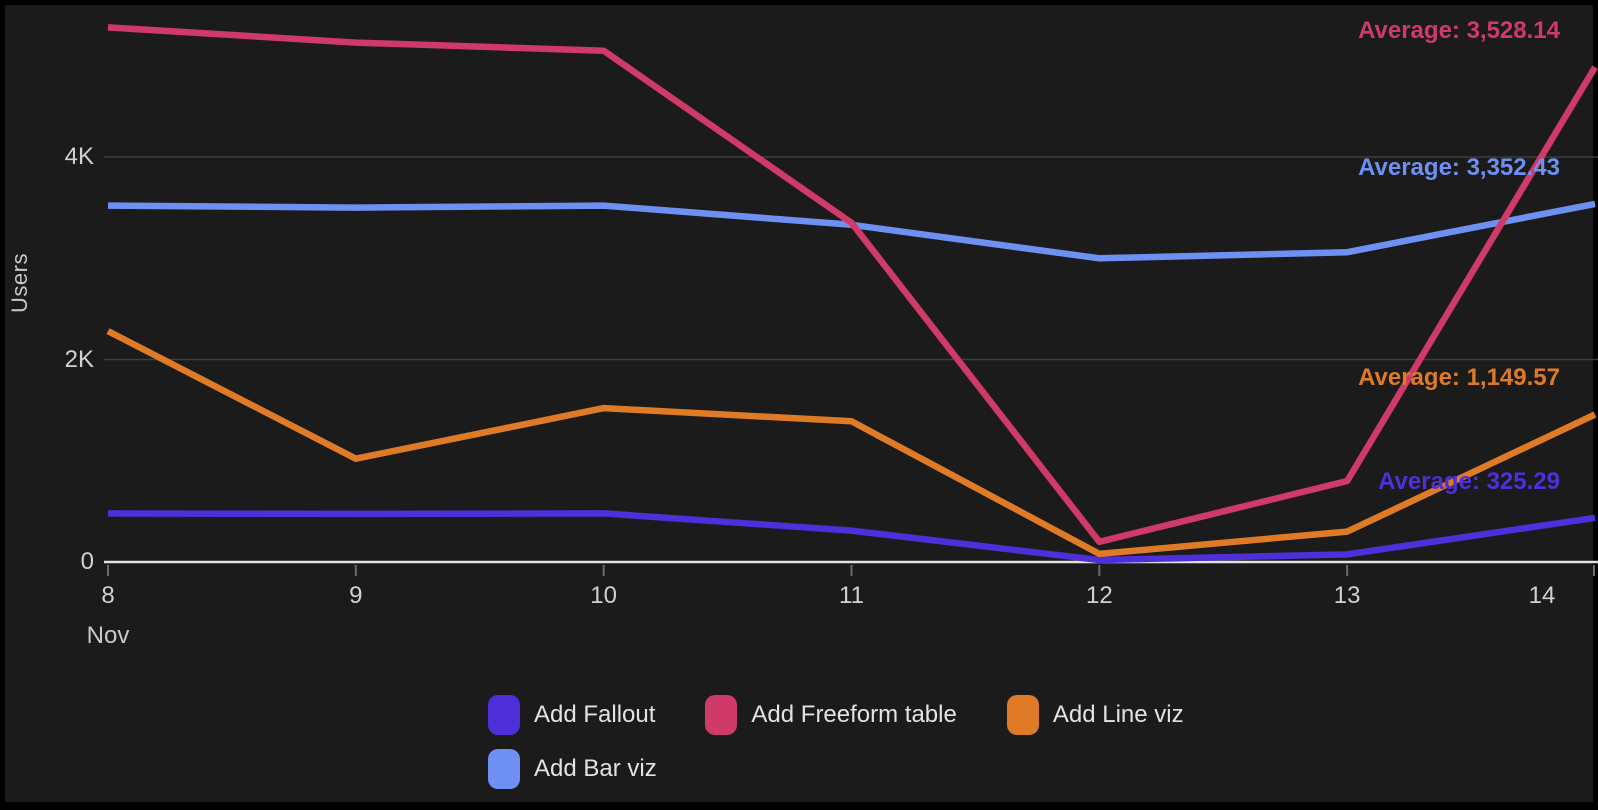  Describe the element at coordinates (1459, 167) in the screenshot. I see `average-label-add-bar-viz: Average: 3,352.43` at that location.